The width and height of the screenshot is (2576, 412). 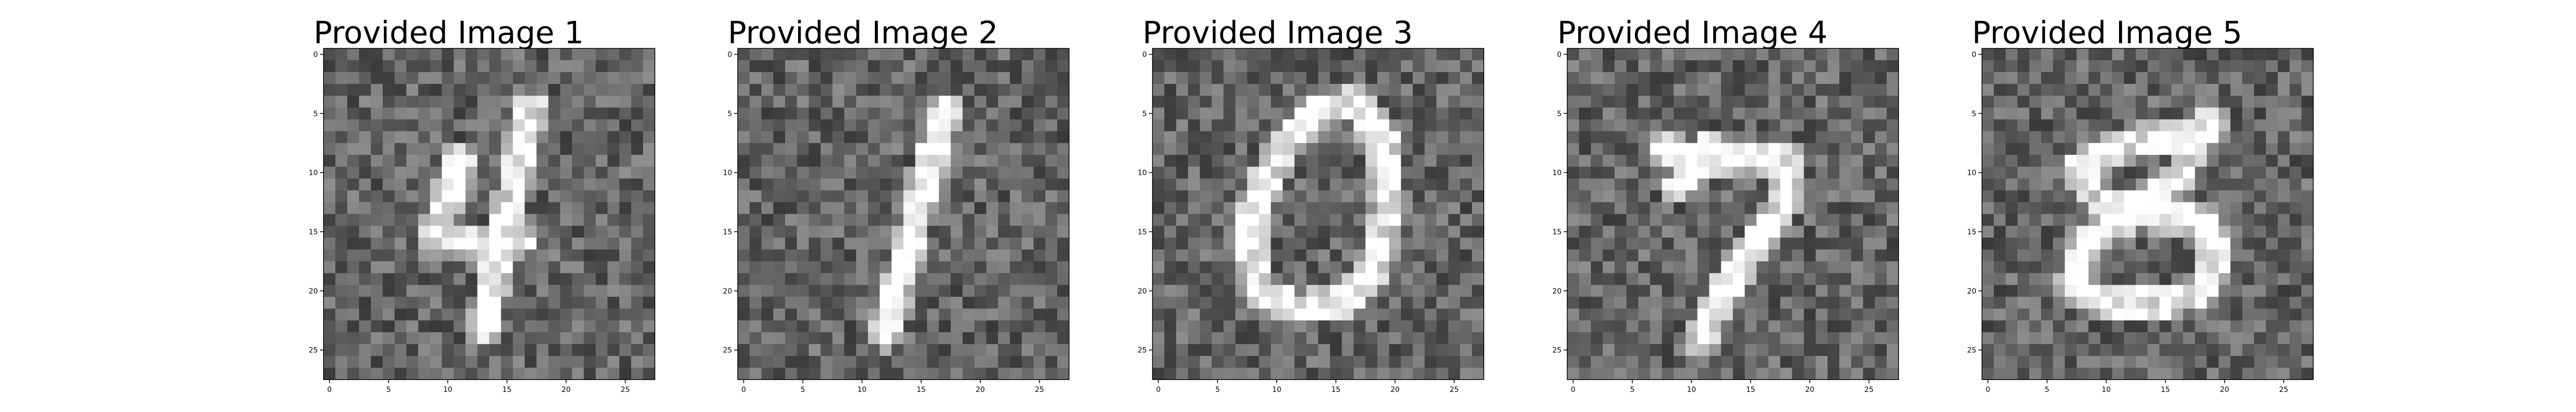 What do you see at coordinates (1144, 114) in the screenshot?
I see `y-tick-label: 5` at bounding box center [1144, 114].